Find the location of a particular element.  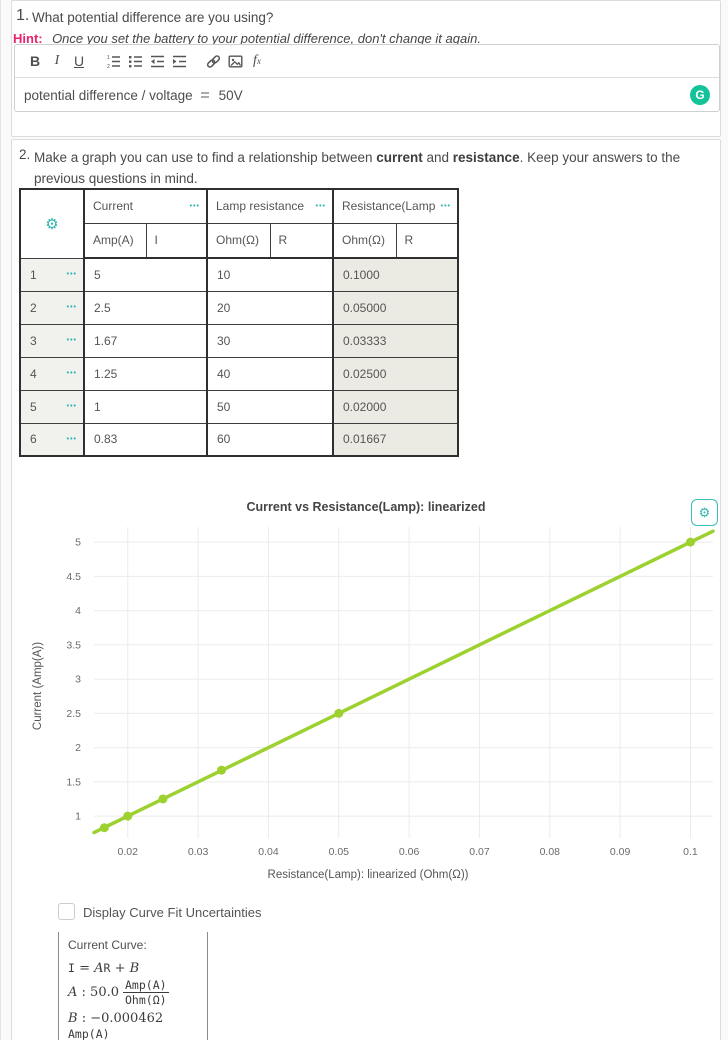

answer-value: 50V is located at coordinates (230, 95).